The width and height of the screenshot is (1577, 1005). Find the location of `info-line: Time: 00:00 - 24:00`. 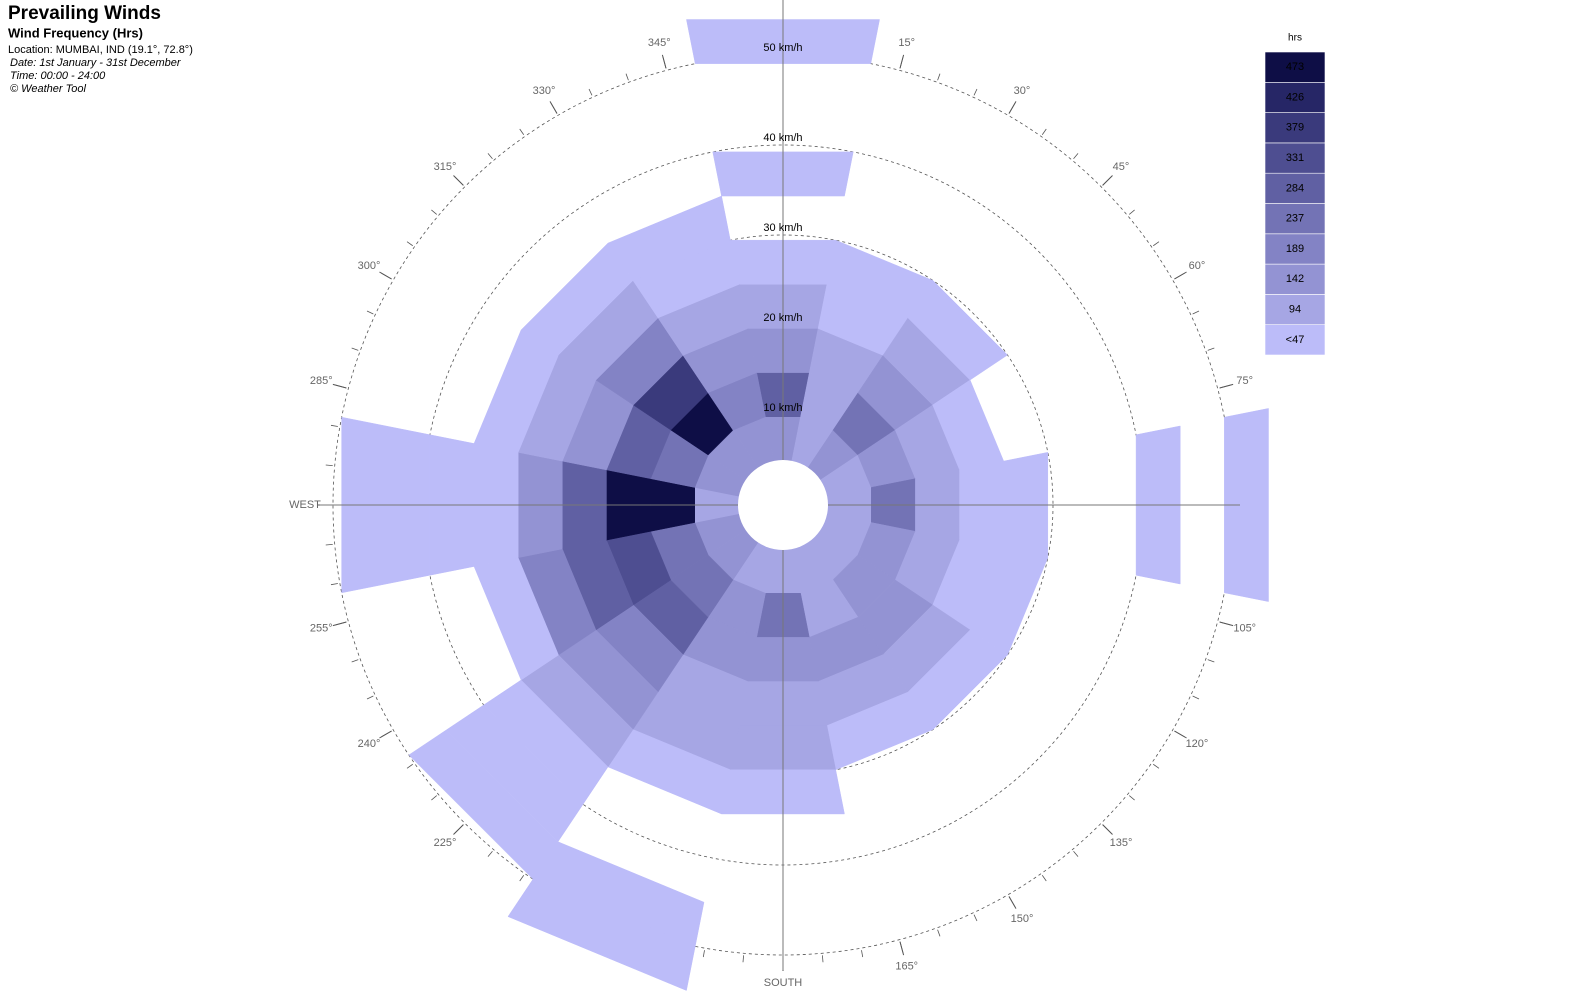

info-line: Time: 00:00 - 24:00 is located at coordinates (58, 76).